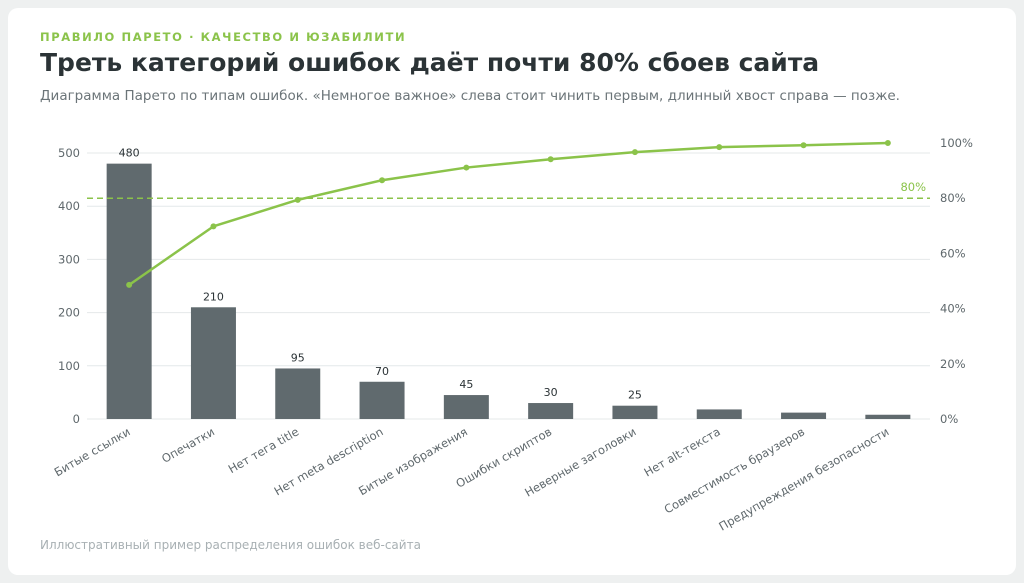 This screenshot has width=1024, height=583. What do you see at coordinates (466, 384) in the screenshot?
I see `bar-value-label: 45` at bounding box center [466, 384].